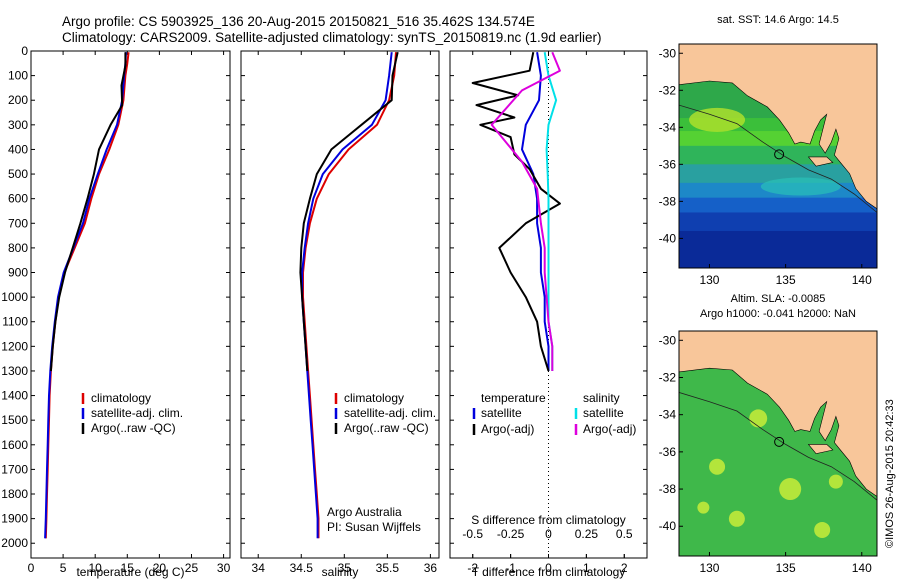 The height and width of the screenshot is (580, 900). I want to click on lat-tick-label: -32, so click(668, 377).